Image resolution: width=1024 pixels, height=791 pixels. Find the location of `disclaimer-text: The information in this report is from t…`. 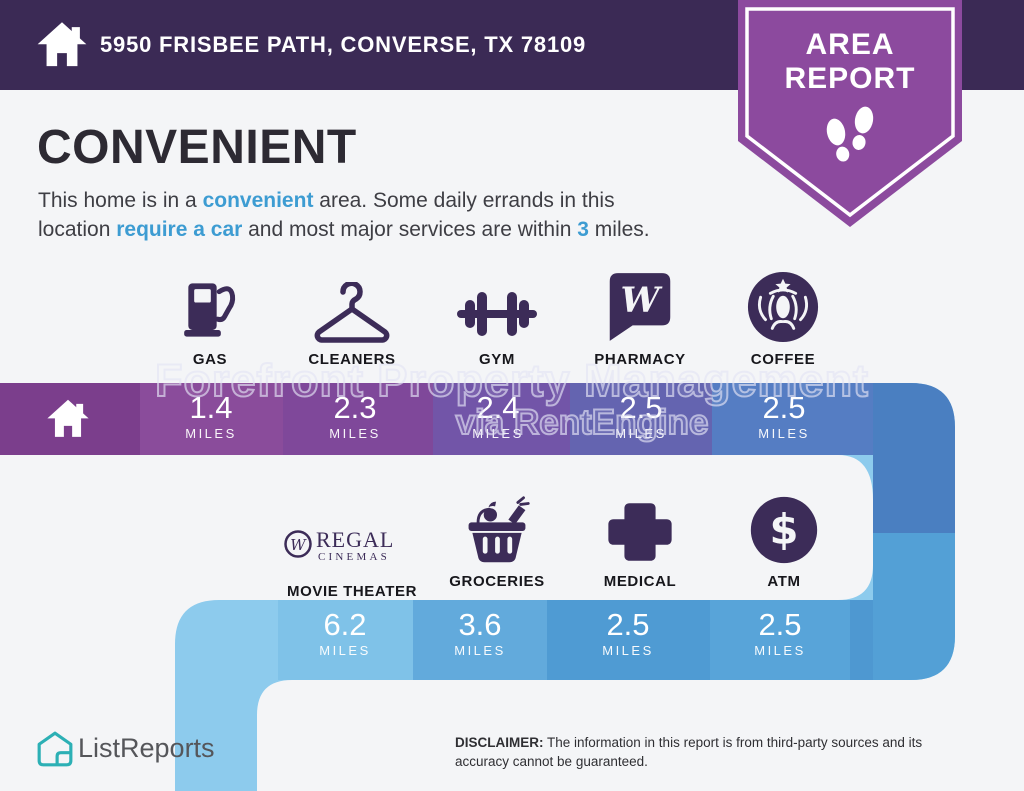

disclaimer-text: The information in this report is from t… is located at coordinates (689, 752).